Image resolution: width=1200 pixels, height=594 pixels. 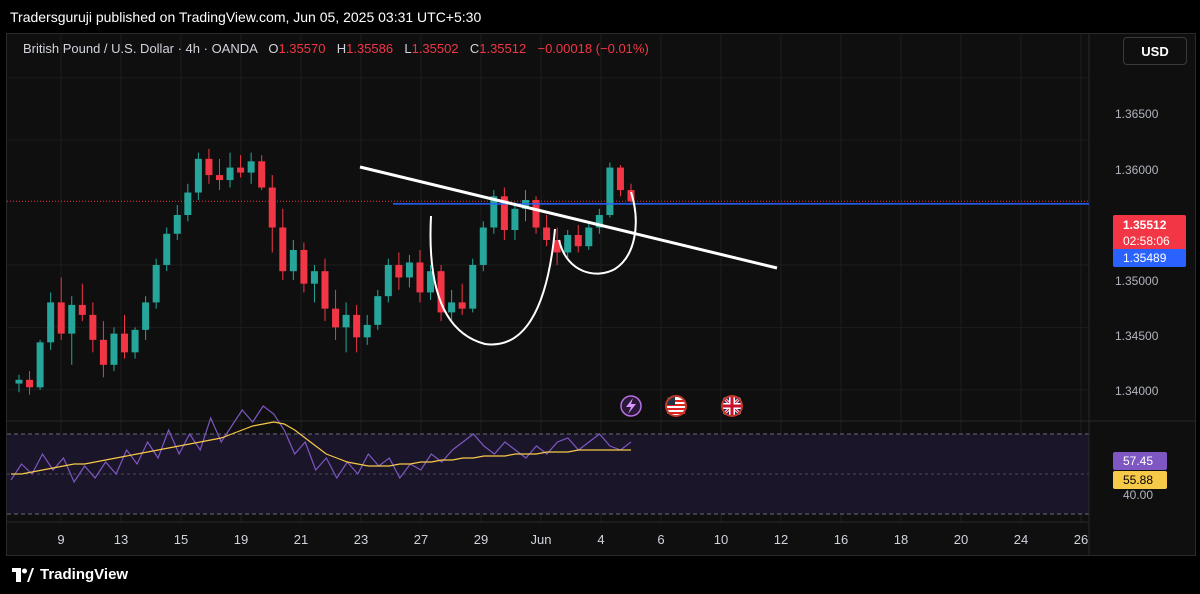 What do you see at coordinates (481, 539) in the screenshot?
I see `time-axis-label: 29` at bounding box center [481, 539].